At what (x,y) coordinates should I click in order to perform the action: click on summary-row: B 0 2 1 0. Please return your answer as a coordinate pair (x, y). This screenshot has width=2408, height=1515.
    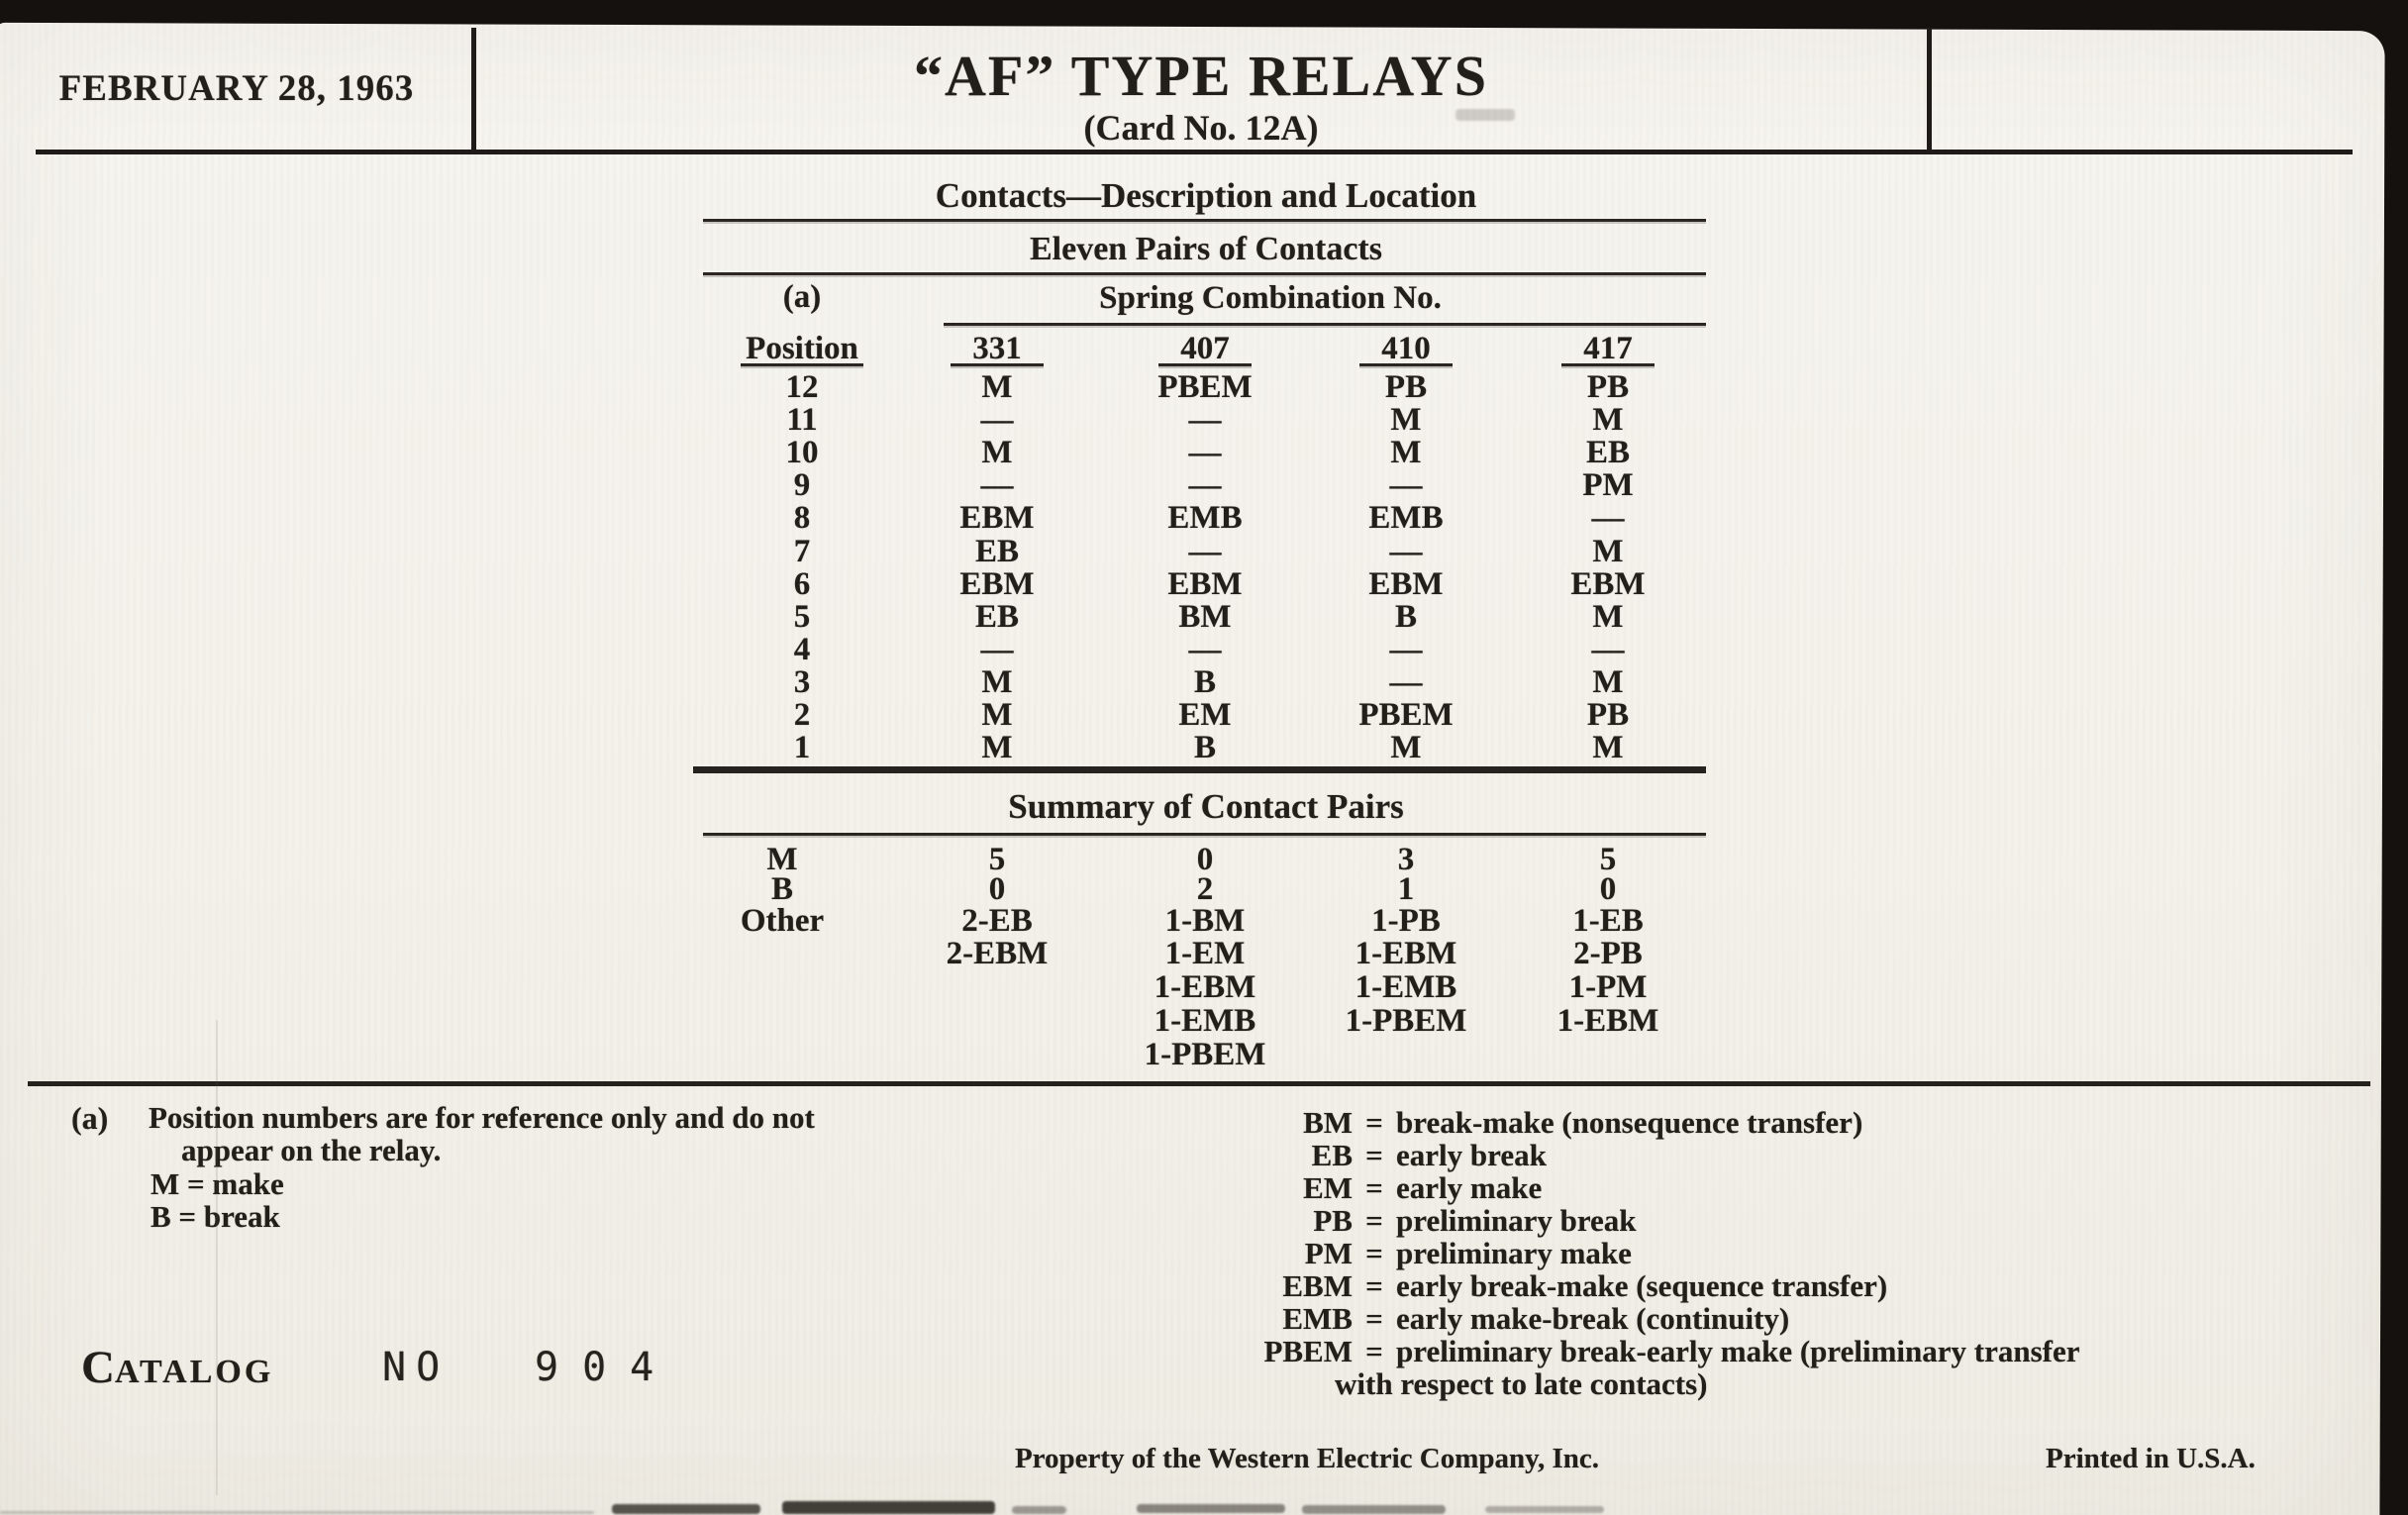
    Looking at the image, I should click on (1204, 889).